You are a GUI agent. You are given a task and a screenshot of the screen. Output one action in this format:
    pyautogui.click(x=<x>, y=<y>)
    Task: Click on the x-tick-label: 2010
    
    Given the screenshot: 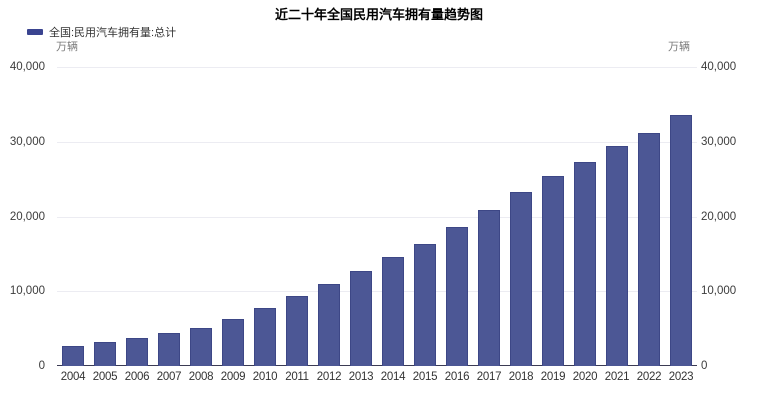 What is the action you would take?
    pyautogui.click(x=265, y=377)
    